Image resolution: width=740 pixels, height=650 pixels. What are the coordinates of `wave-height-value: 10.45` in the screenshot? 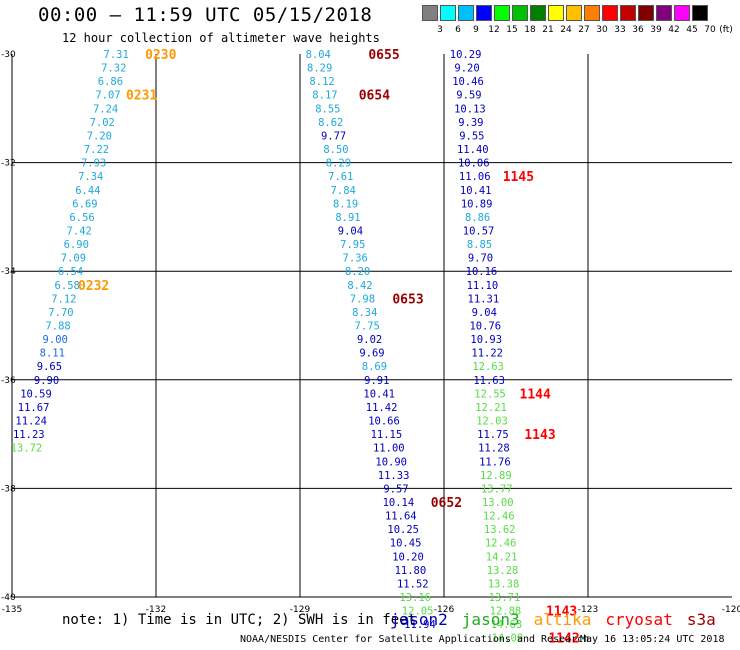 It's located at (406, 544).